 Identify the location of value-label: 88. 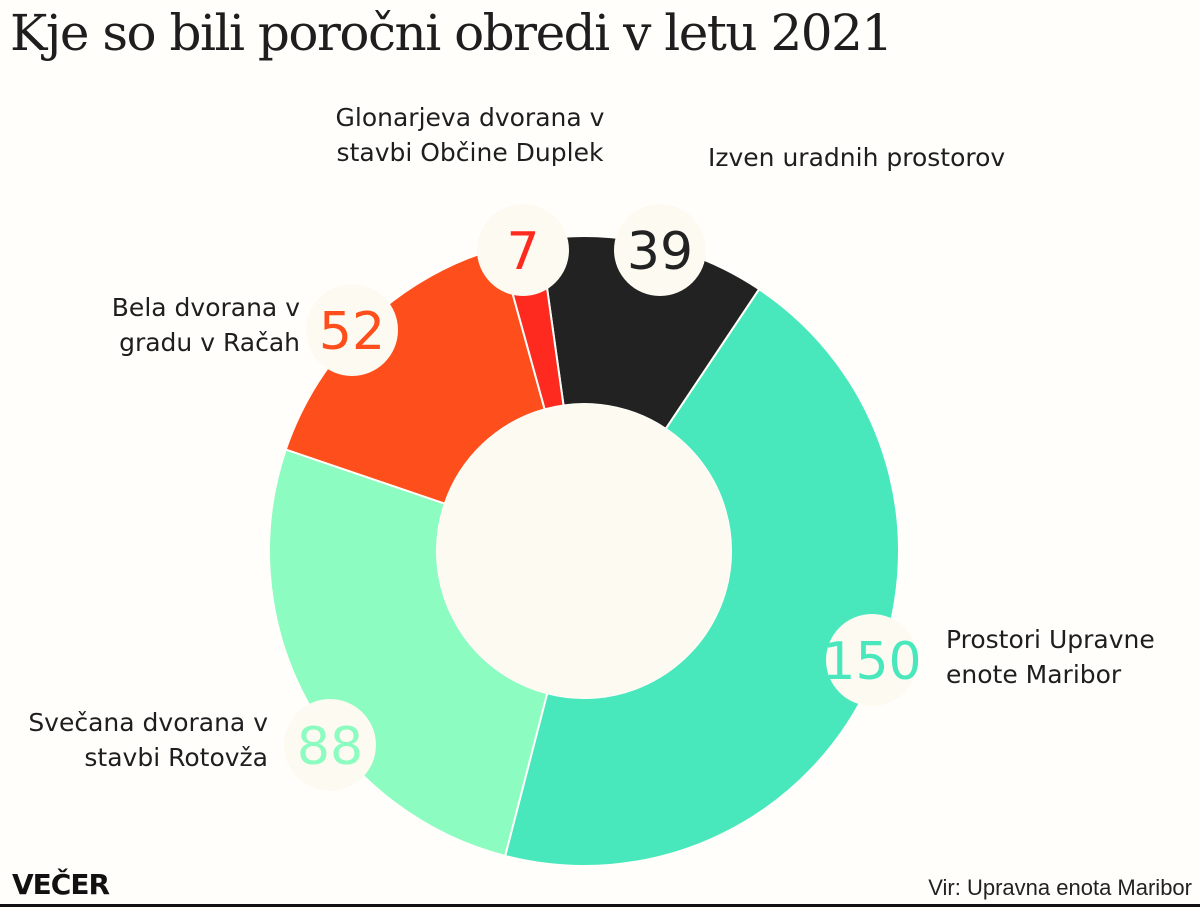
(330, 747).